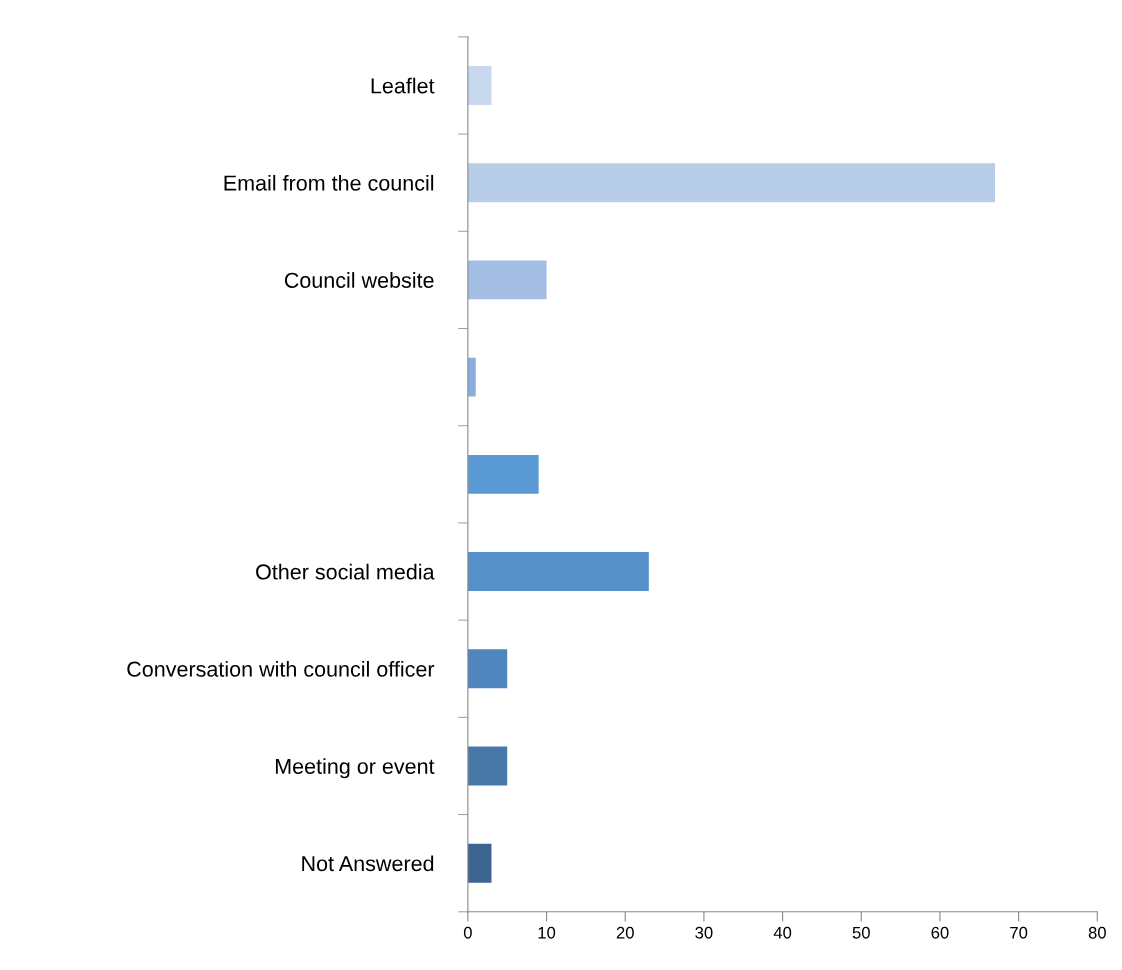 The height and width of the screenshot is (970, 1122). I want to click on y-tick-label: Meeting or event, so click(355, 768).